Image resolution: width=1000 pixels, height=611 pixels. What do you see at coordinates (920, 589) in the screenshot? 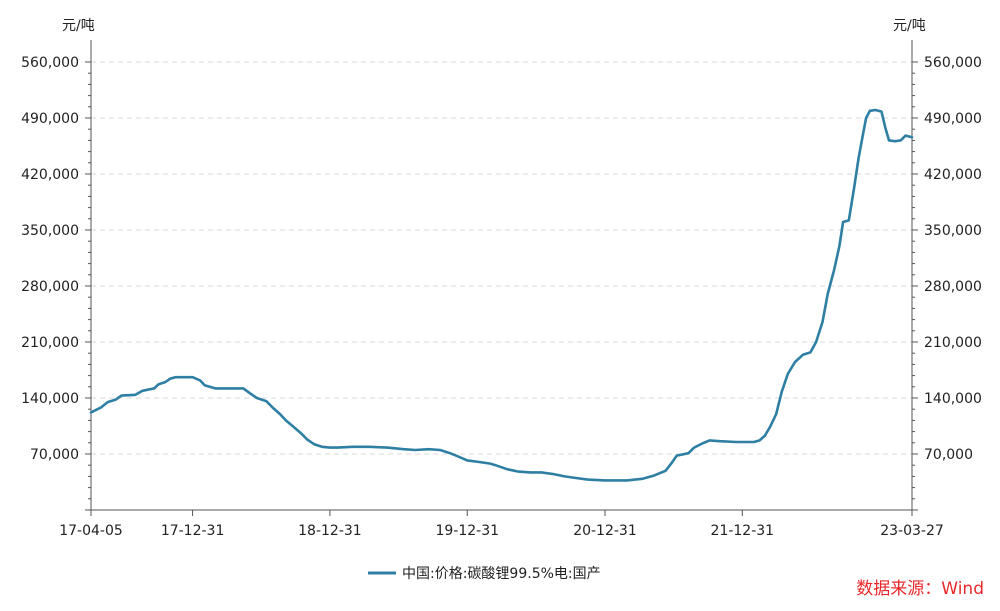
I see `data-source-note: 数据来源：Wind` at bounding box center [920, 589].